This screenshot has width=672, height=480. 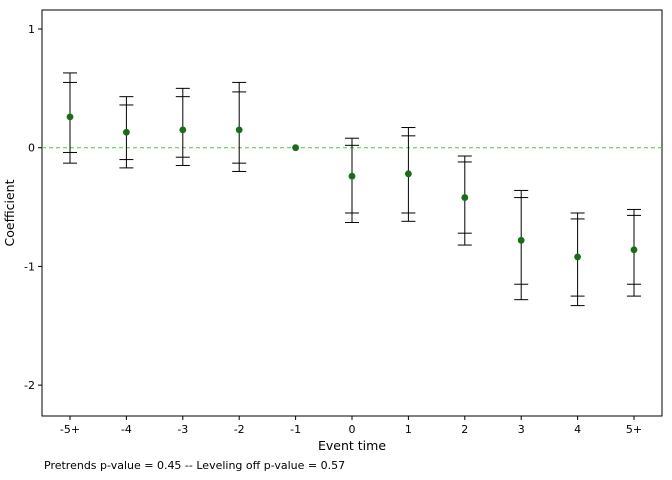 I want to click on x-tick-label: 1, so click(x=408, y=429).